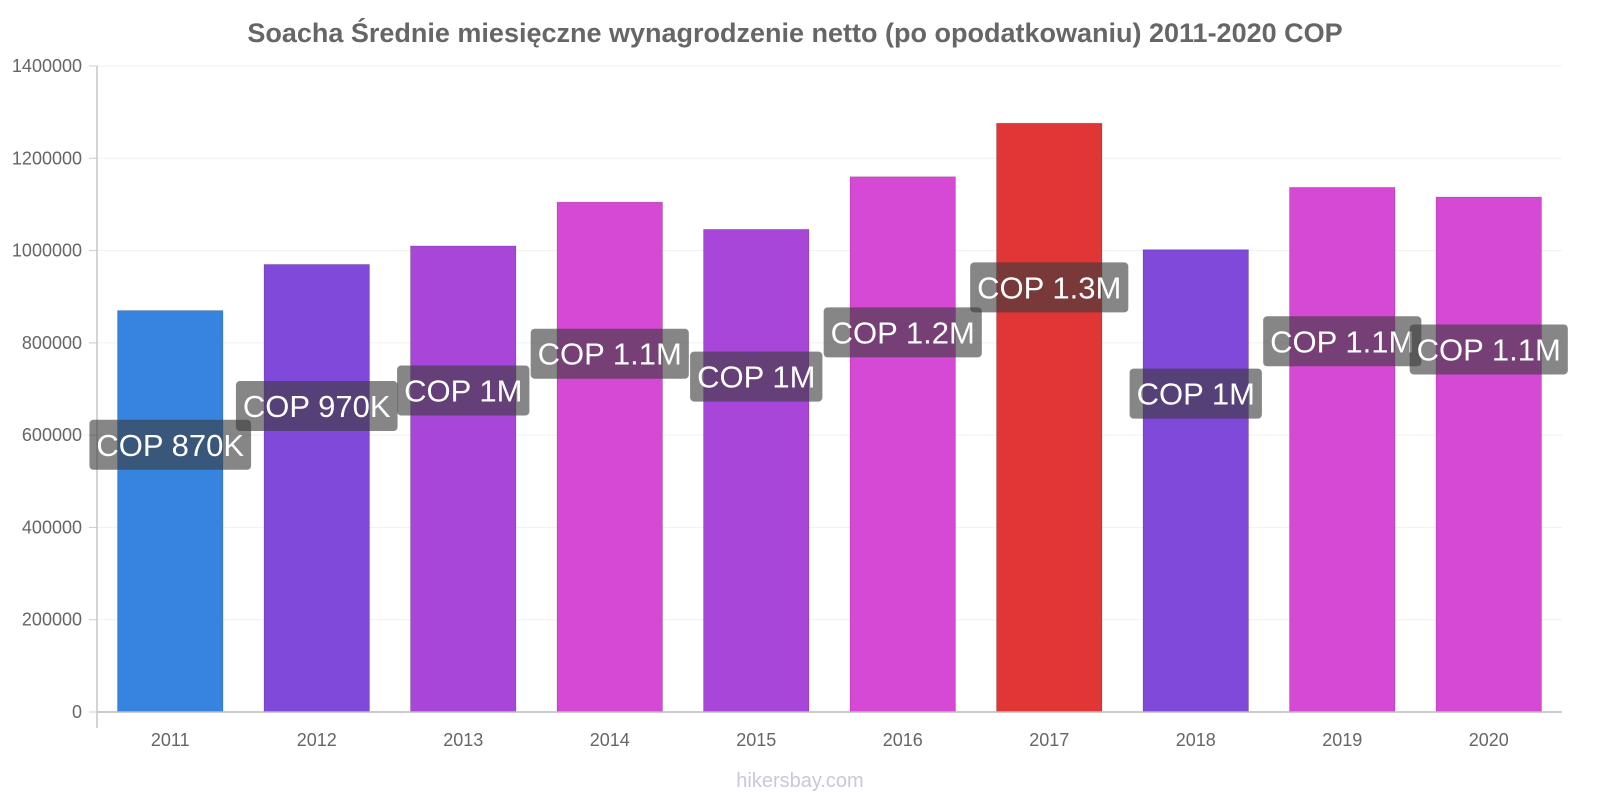 Image resolution: width=1600 pixels, height=800 pixels. What do you see at coordinates (609, 457) in the screenshot?
I see `bar-2014` at bounding box center [609, 457].